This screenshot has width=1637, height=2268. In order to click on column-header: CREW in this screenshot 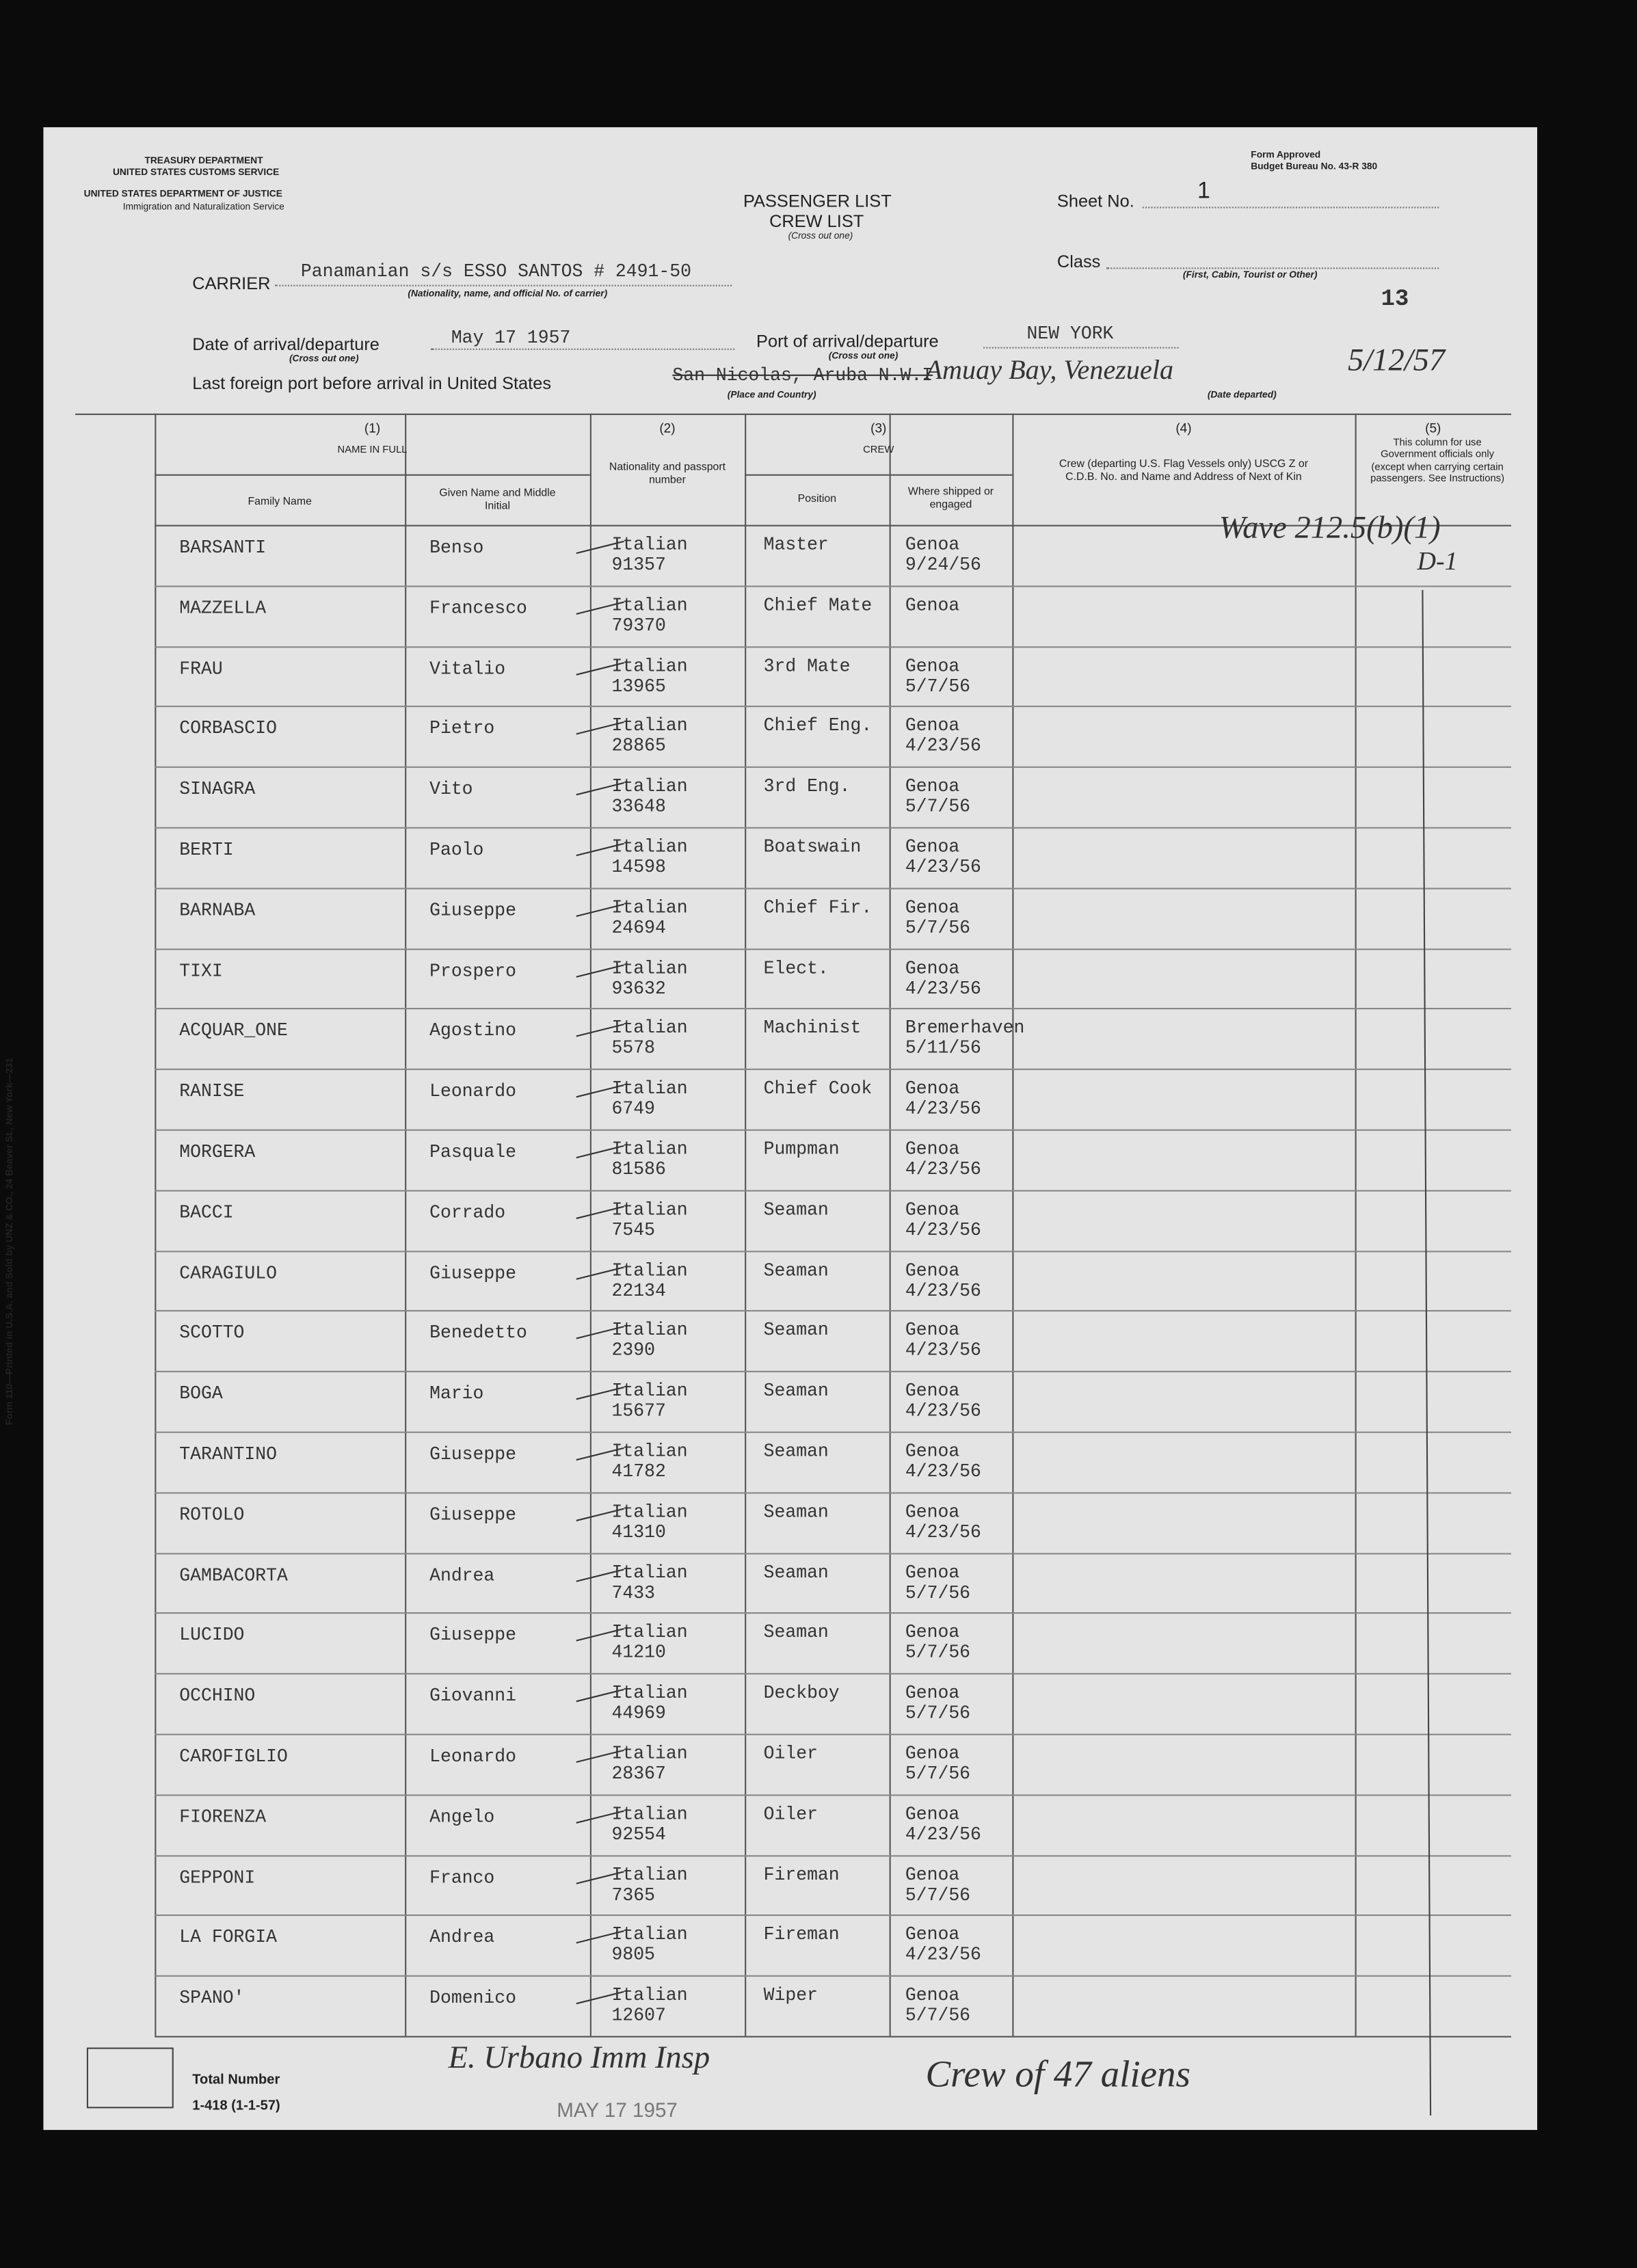, I will do `click(878, 450)`.